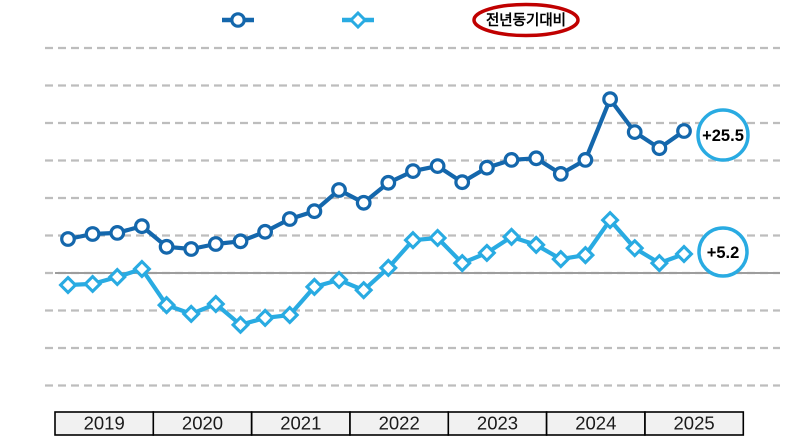 The image size is (800, 446). What do you see at coordinates (497, 423) in the screenshot?
I see `year-label-2023: 2023` at bounding box center [497, 423].